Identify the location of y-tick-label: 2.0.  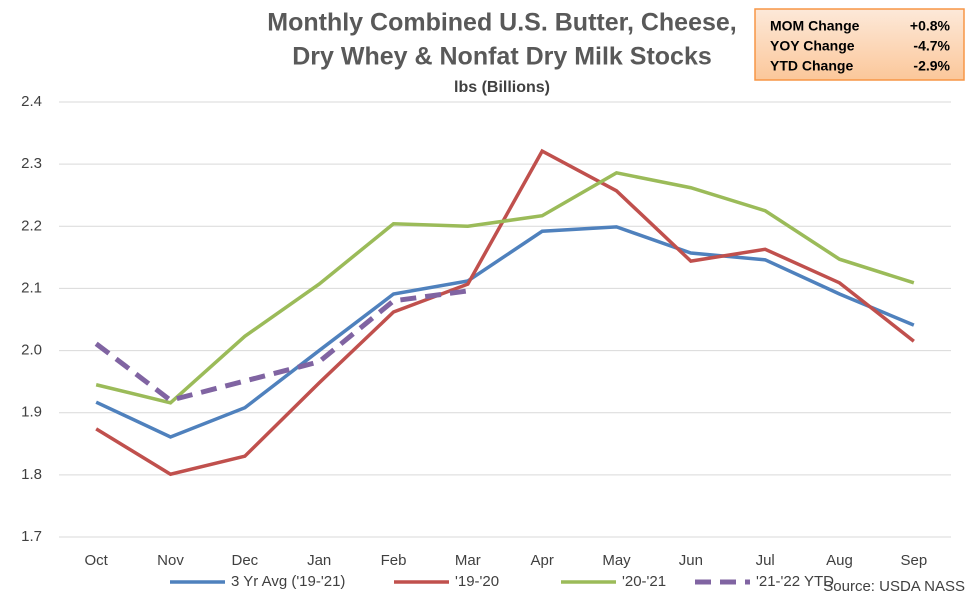
(31, 350).